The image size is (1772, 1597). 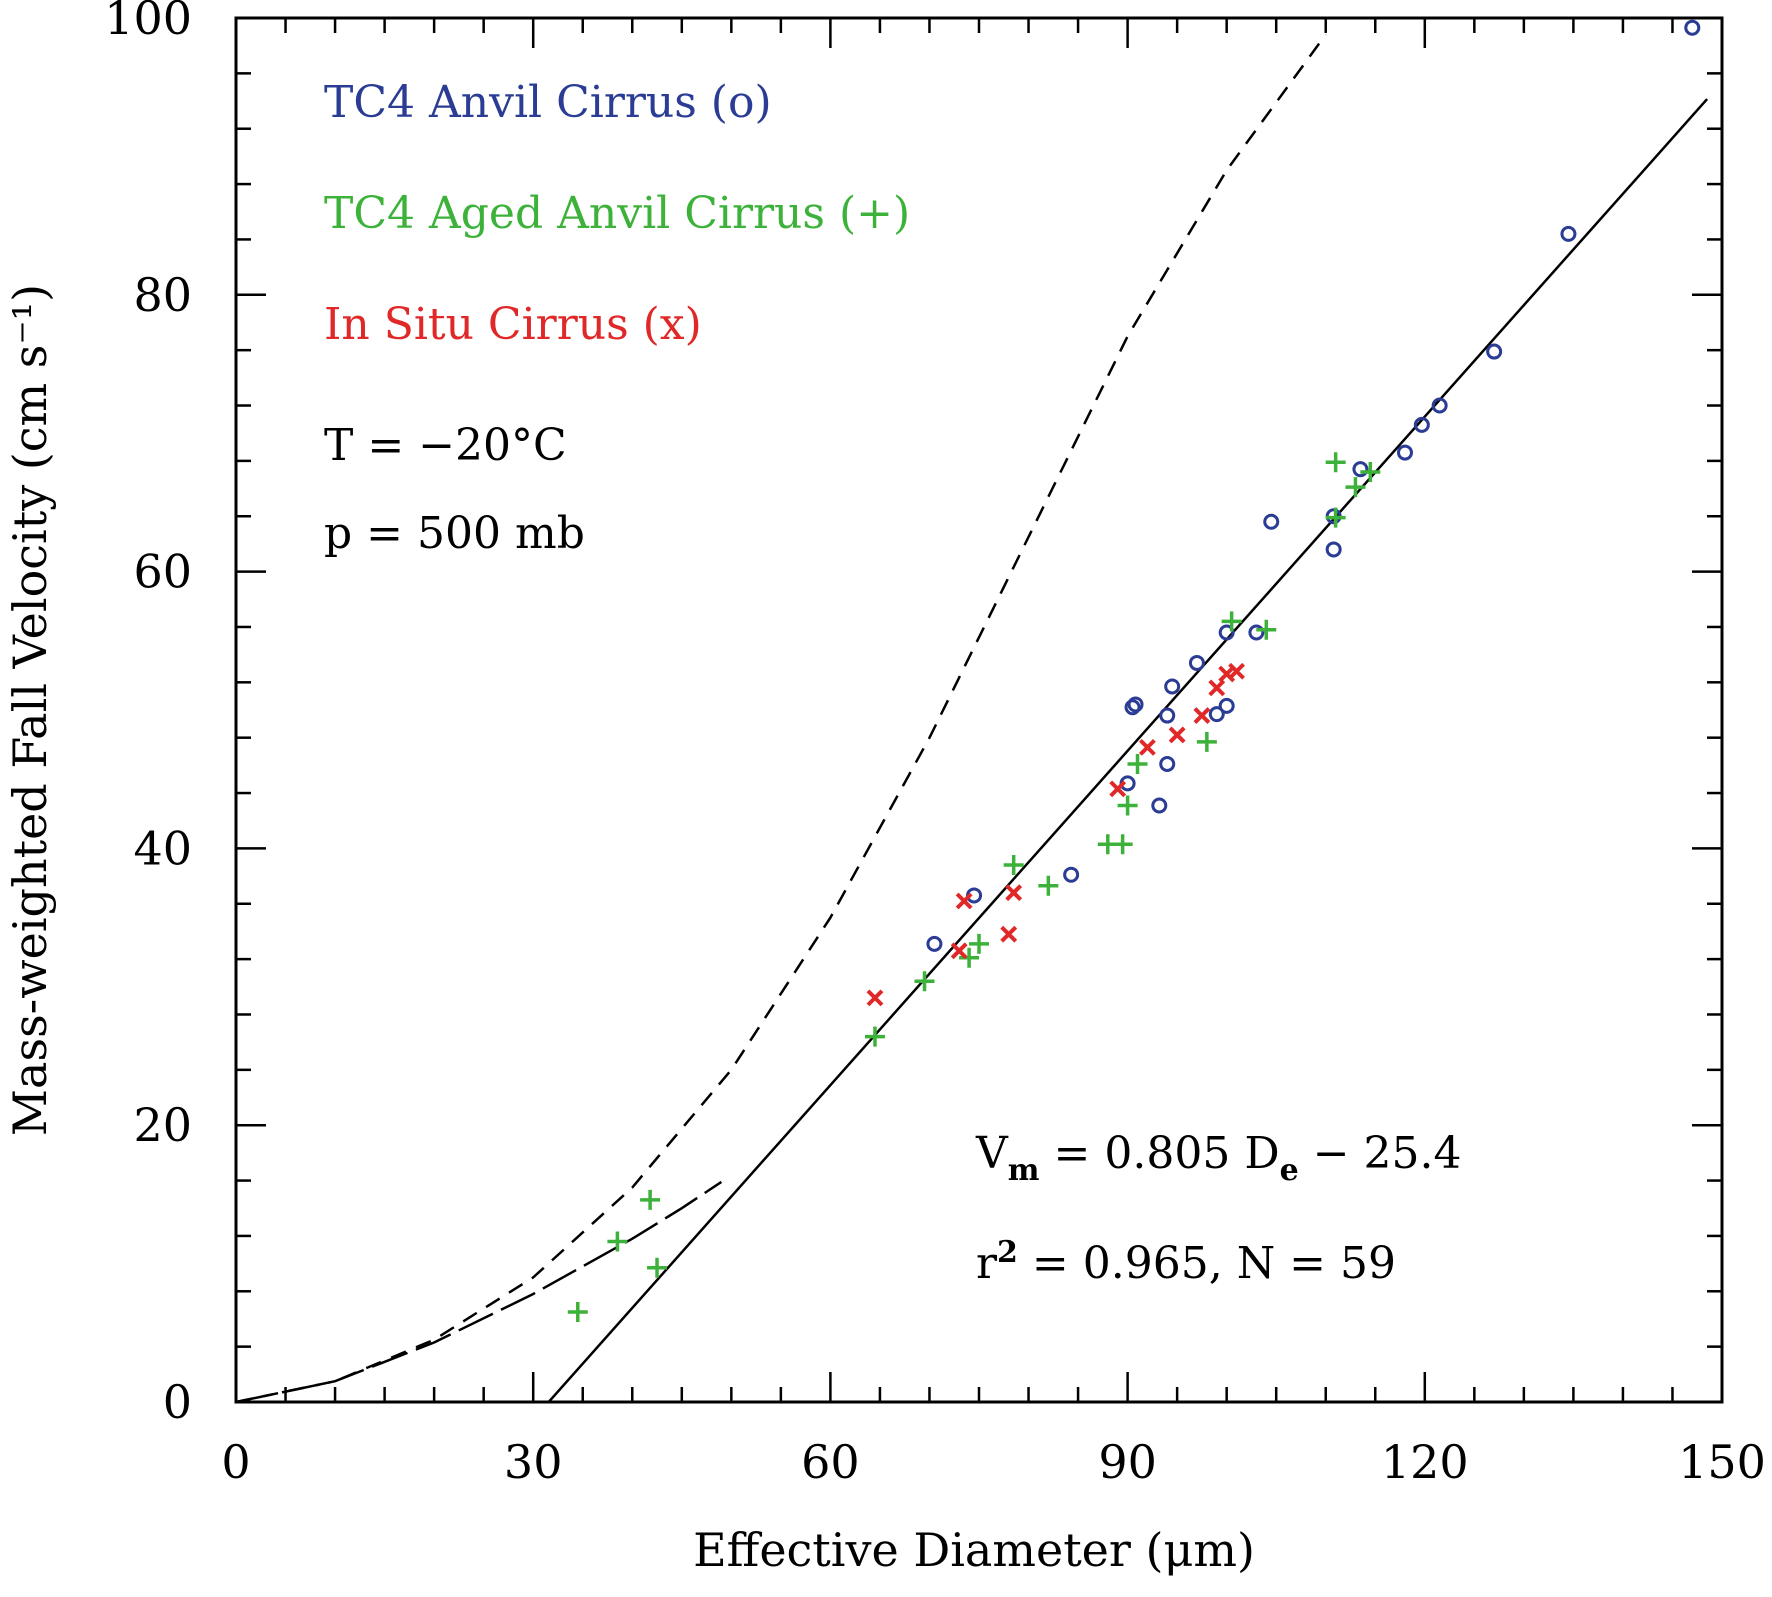 I want to click on equation-rhs: − 25.4, so click(x=1380, y=1153).